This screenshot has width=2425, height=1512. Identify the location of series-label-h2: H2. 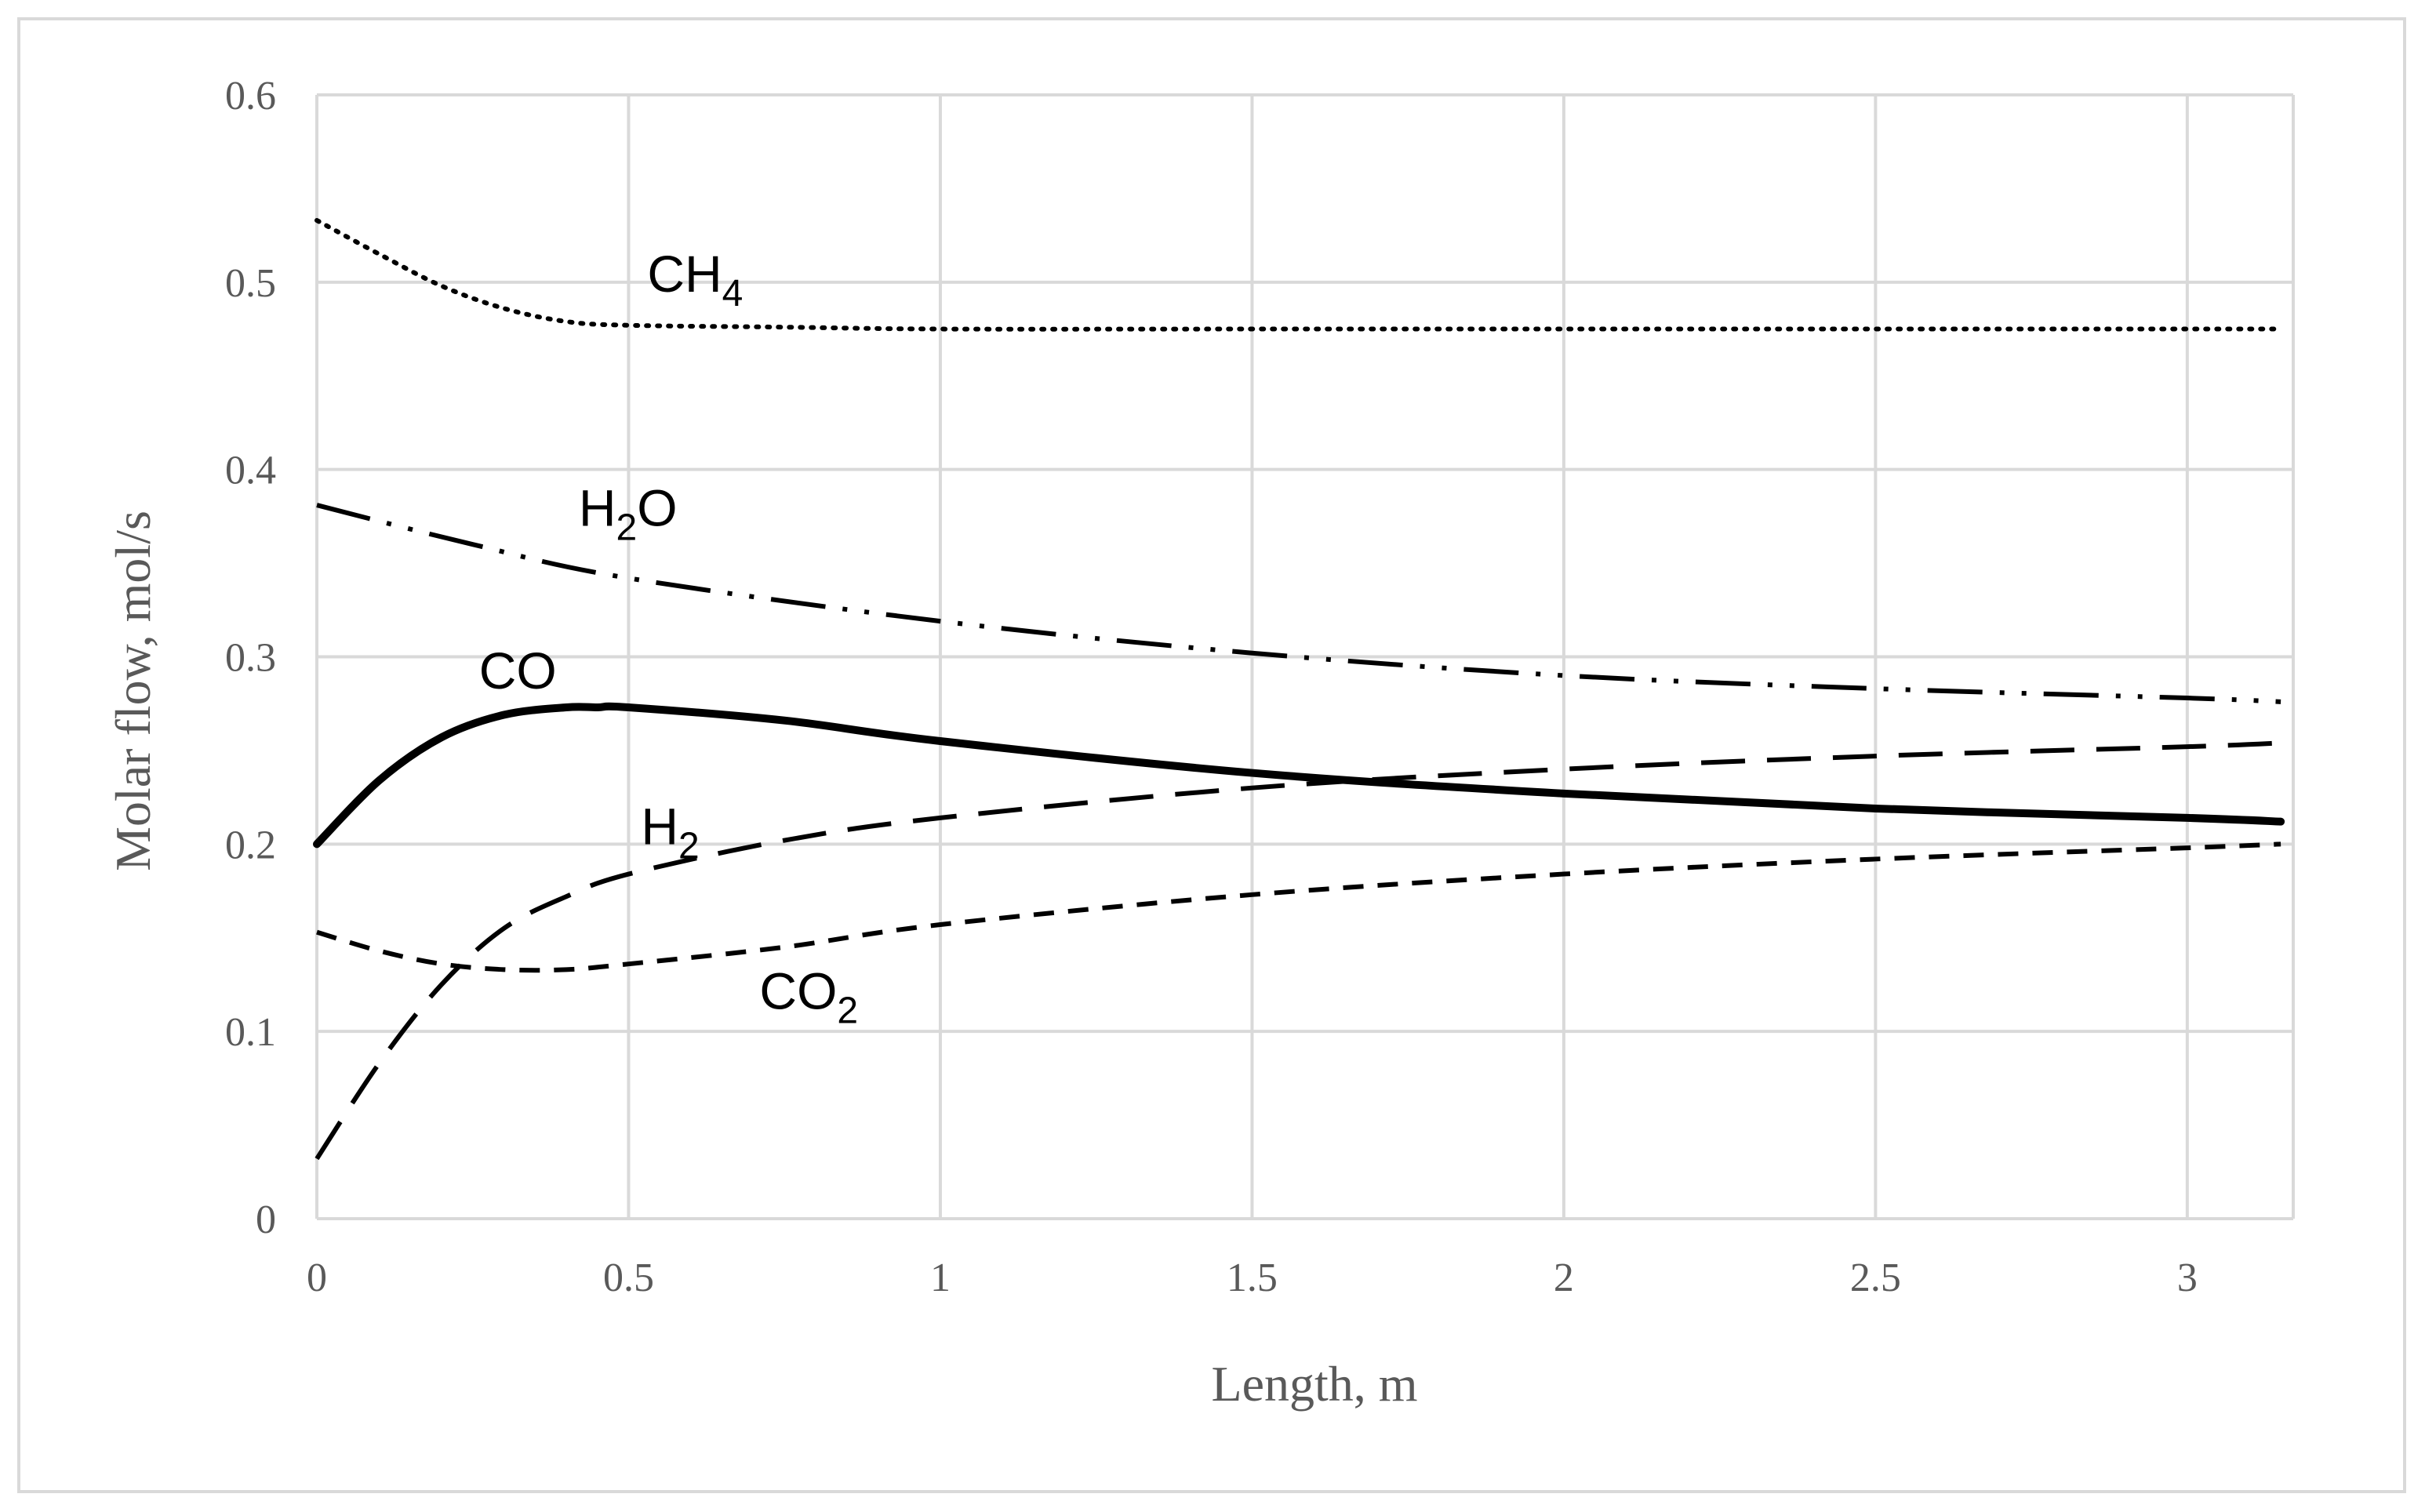
(670, 832).